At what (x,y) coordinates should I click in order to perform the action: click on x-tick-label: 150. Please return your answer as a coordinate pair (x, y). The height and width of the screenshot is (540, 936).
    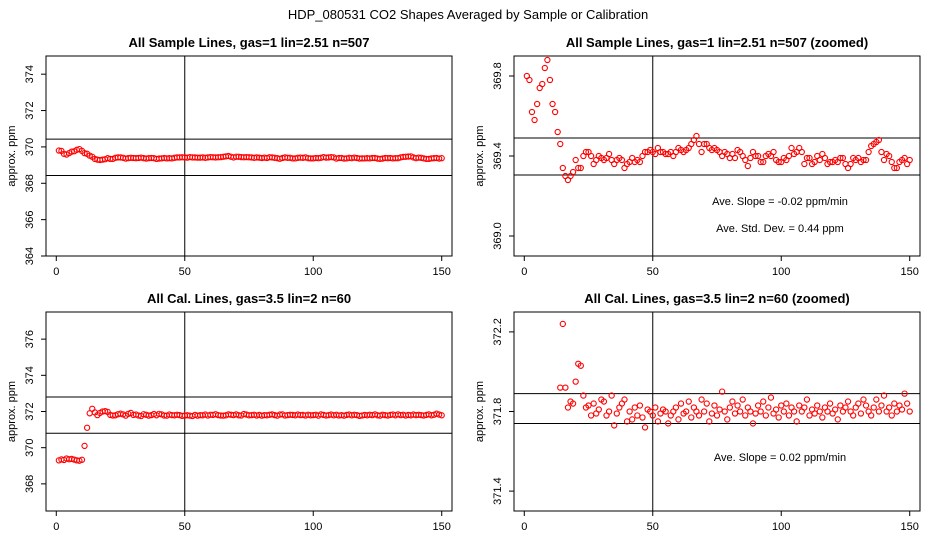
    Looking at the image, I should click on (442, 272).